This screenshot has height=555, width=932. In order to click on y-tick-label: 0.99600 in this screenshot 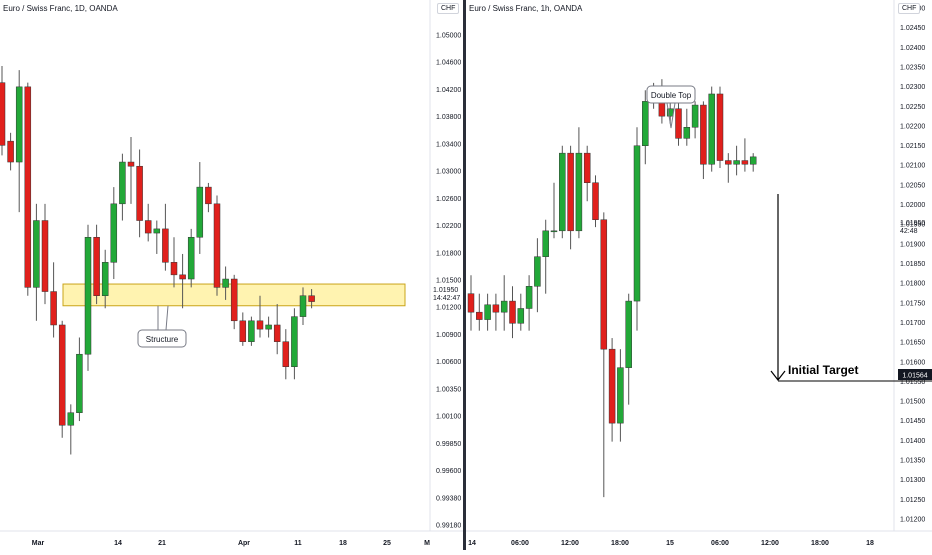, I will do `click(448, 471)`.